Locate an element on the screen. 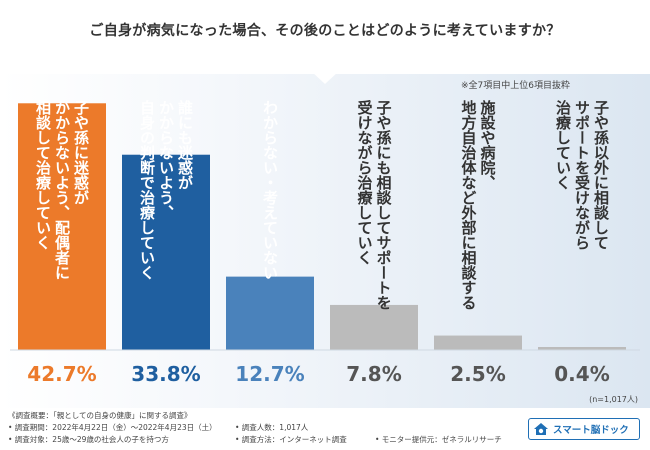 This screenshot has height=450, width=650. category-label-2-line-2: かからないよう、 is located at coordinates (166, 160).